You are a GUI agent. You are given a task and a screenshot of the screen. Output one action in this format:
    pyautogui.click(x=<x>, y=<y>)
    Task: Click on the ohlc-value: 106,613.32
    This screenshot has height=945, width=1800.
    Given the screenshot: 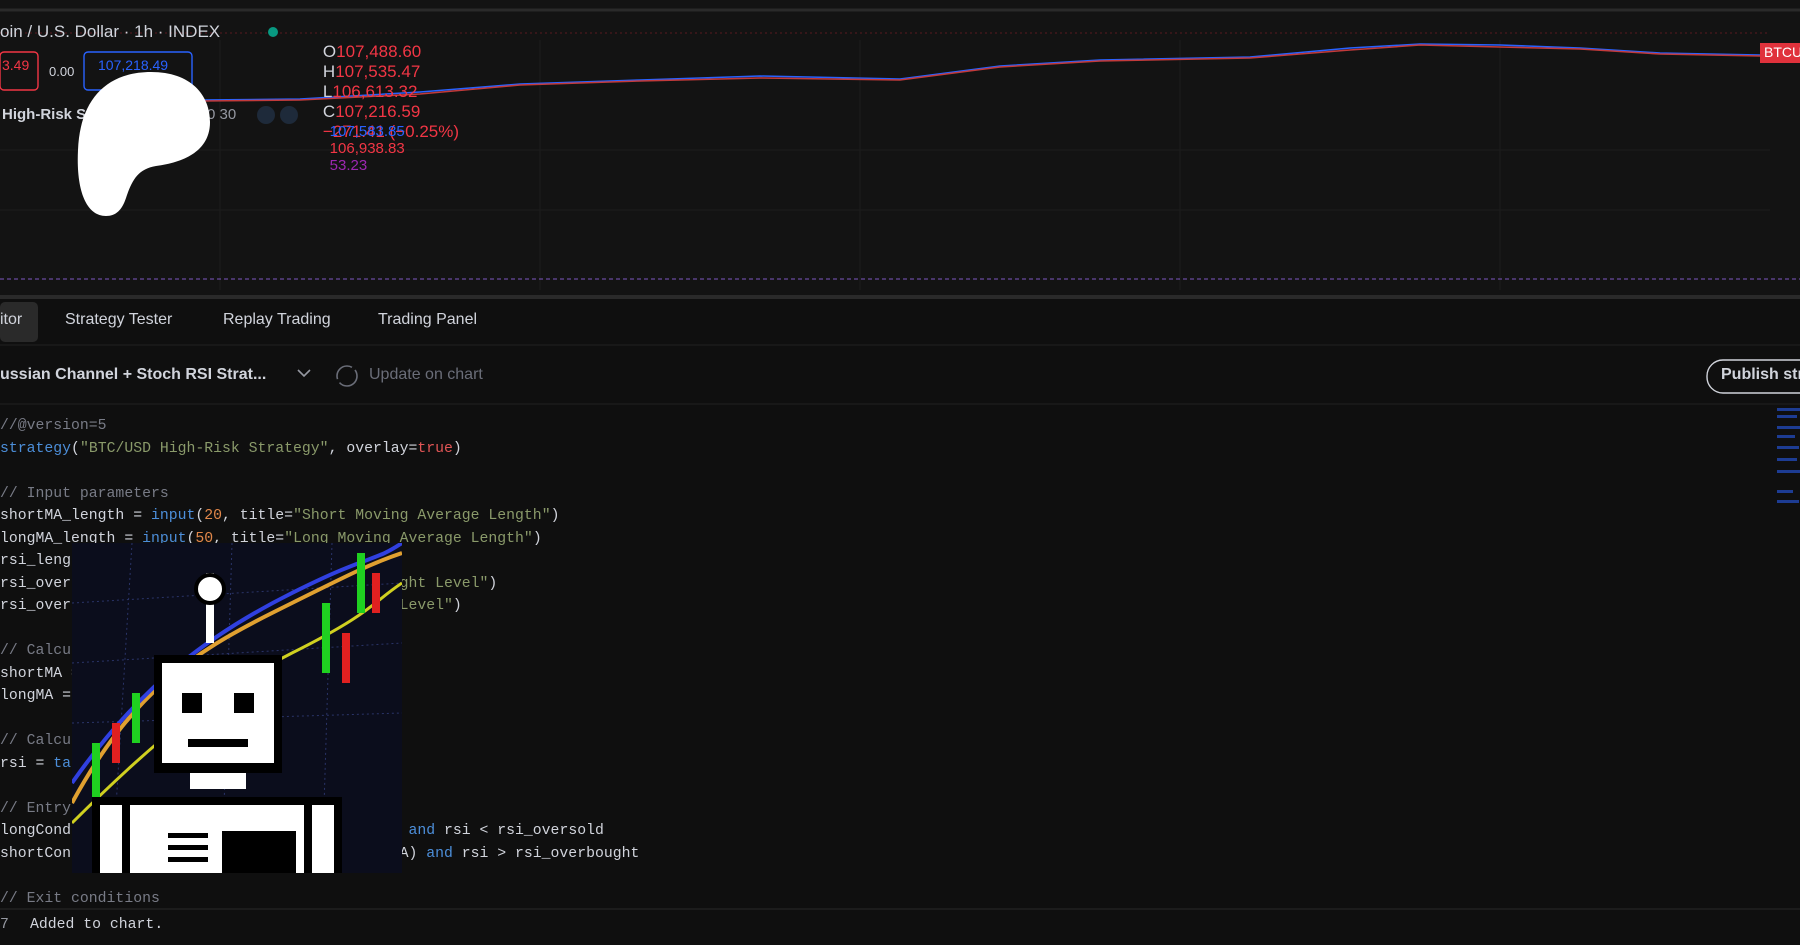 What is the action you would take?
    pyautogui.click(x=375, y=91)
    